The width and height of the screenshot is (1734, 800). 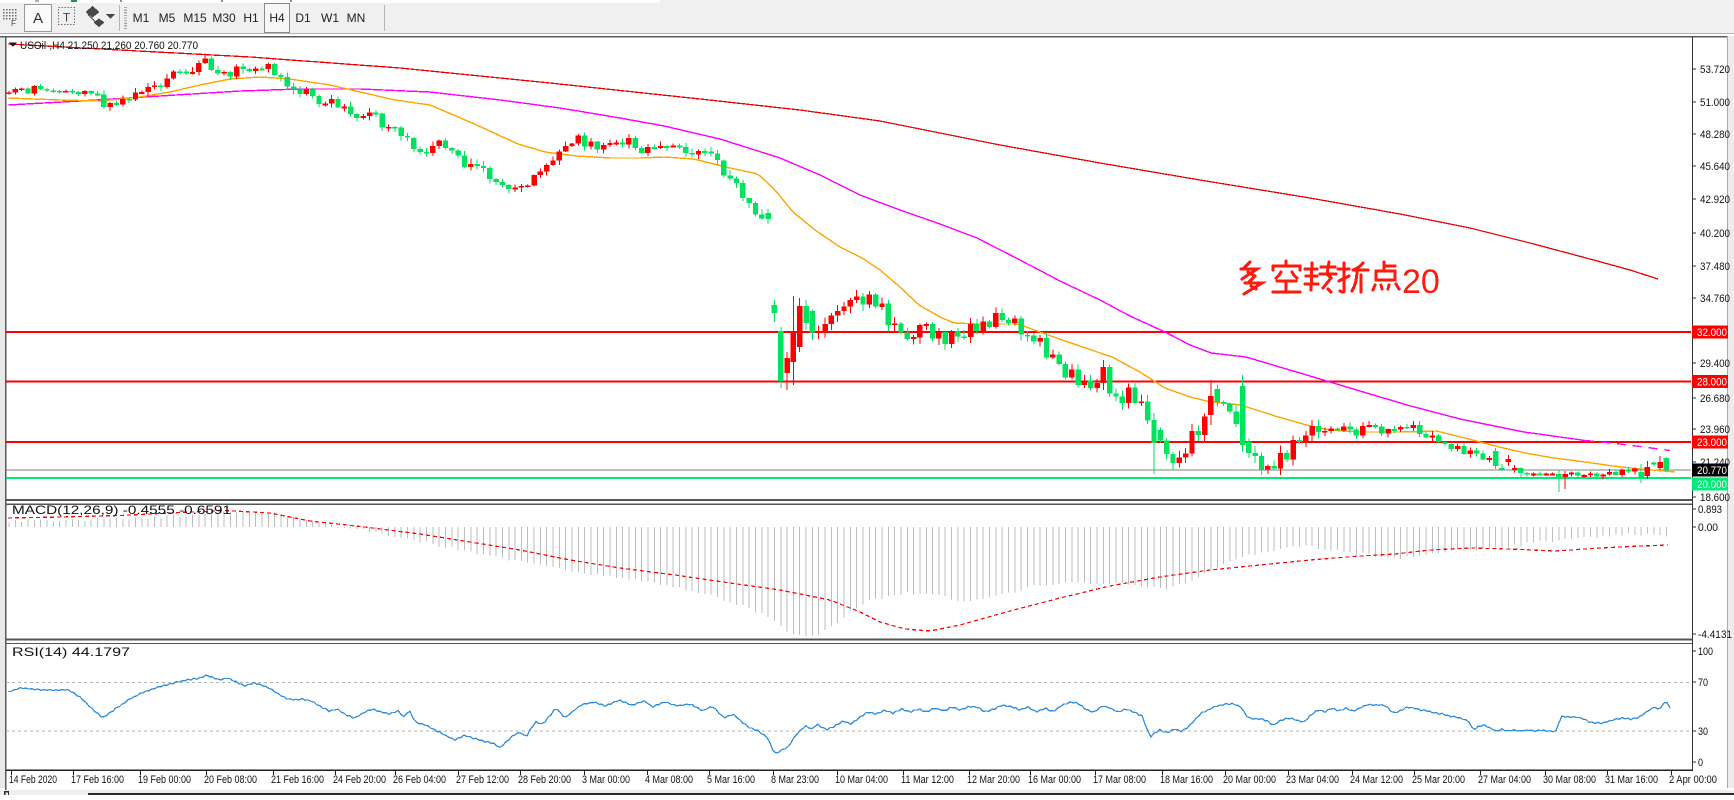 I want to click on svg-text: 20, so click(x=1421, y=282).